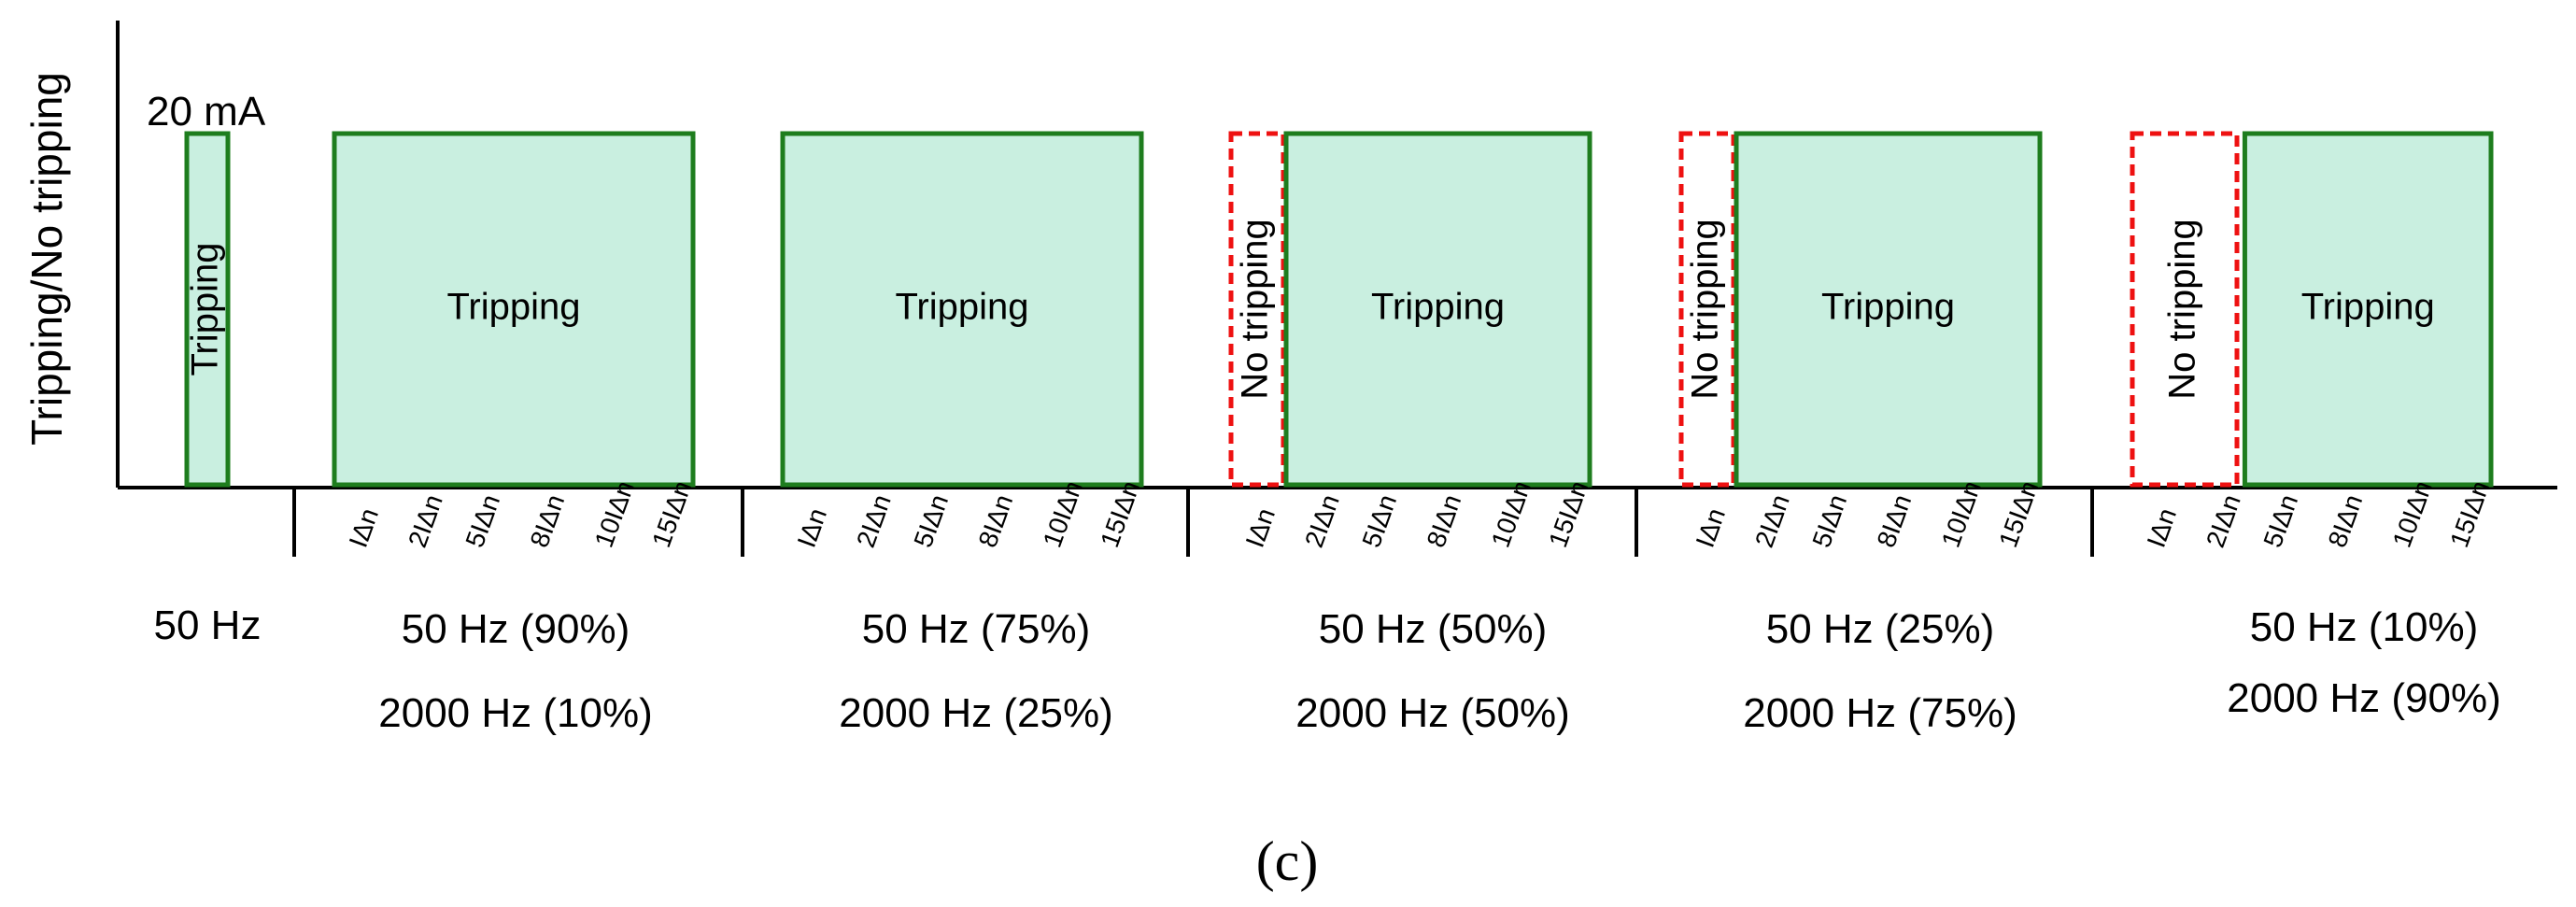 The image size is (2576, 907). I want to click on group-label: 50 Hz (90%), so click(516, 629).